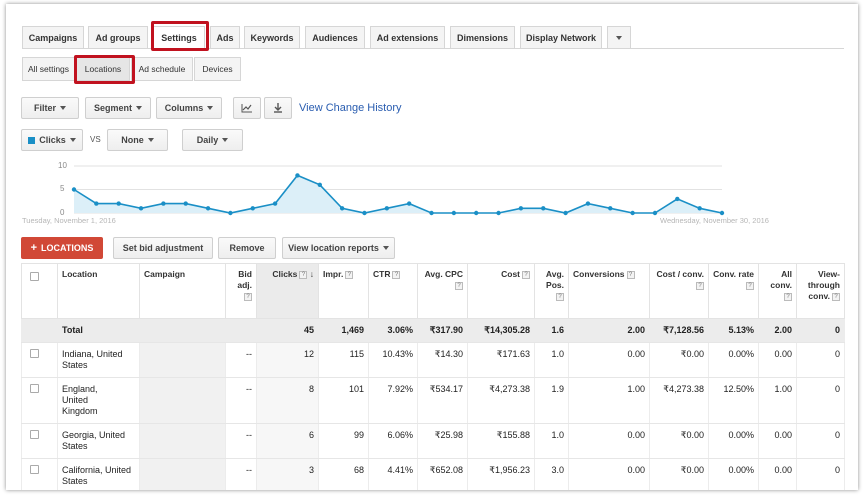  Describe the element at coordinates (777, 291) in the screenshot. I see `col-all-conv: All conv.?` at that location.